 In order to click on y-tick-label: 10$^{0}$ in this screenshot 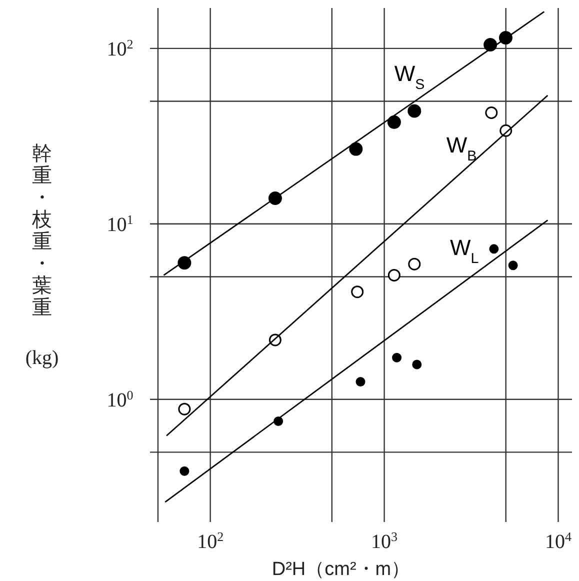, I will do `click(120, 399)`.